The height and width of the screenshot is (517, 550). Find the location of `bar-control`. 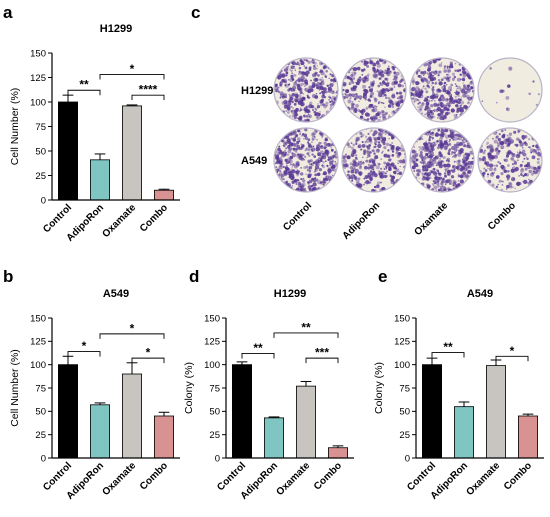

bar-control is located at coordinates (241, 411).